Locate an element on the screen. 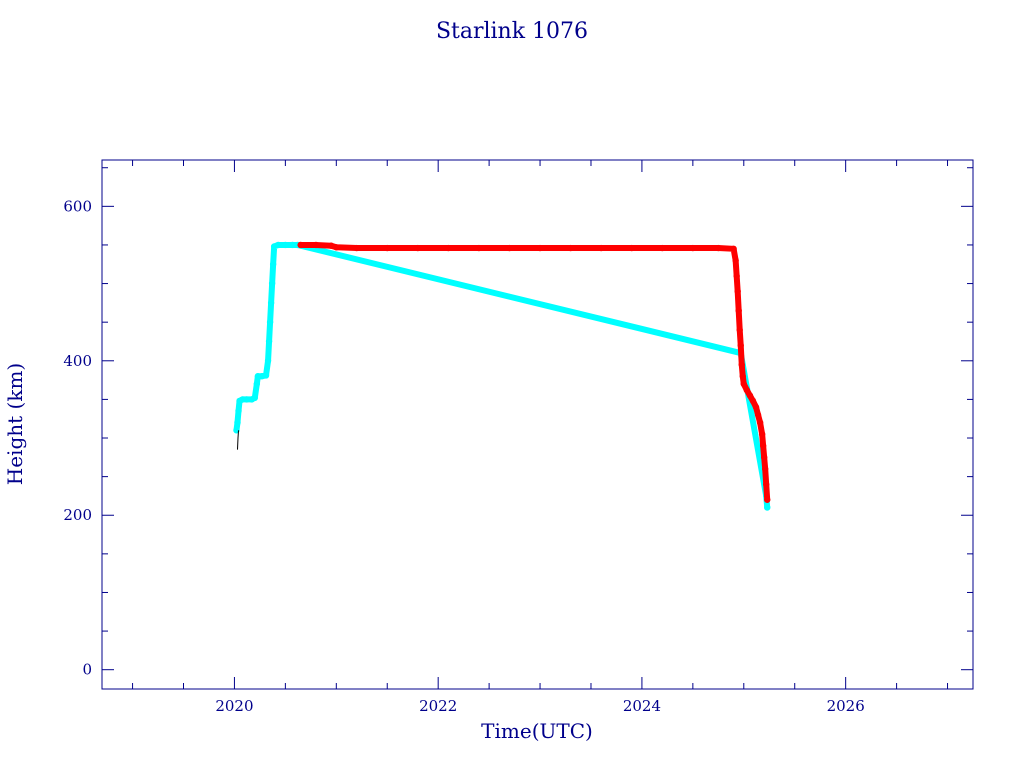 Image resolution: width=1024 pixels, height=768 pixels. series-black is located at coordinates (238, 440).